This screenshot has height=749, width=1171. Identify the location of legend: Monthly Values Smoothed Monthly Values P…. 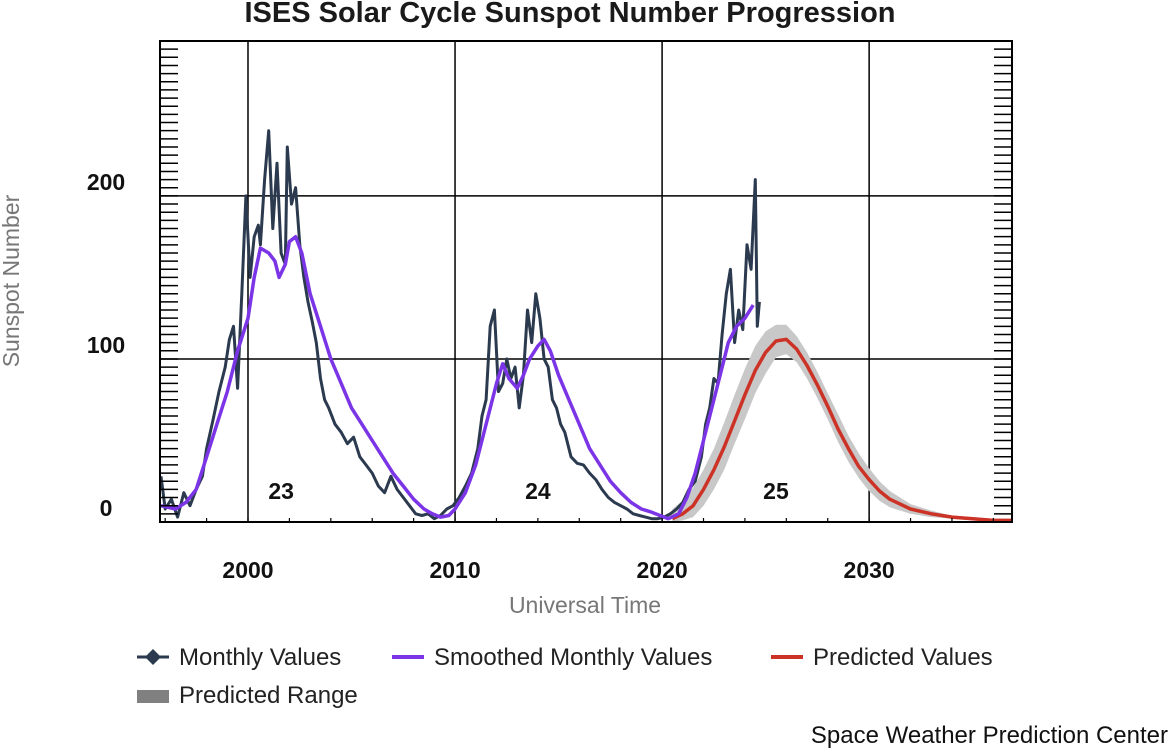
(565, 676).